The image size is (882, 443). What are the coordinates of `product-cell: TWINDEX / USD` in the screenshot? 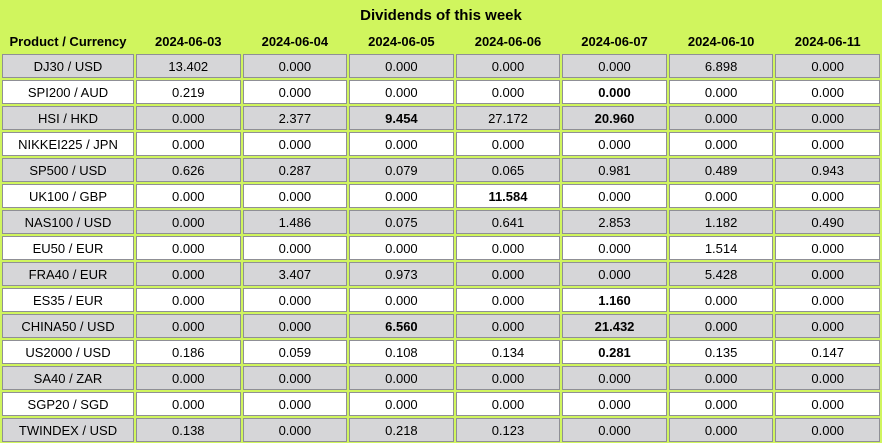 It's located at (68, 430).